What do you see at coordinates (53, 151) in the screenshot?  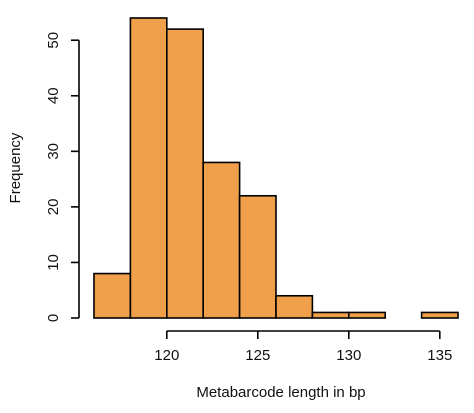 I see `y-tick-label: 30` at bounding box center [53, 151].